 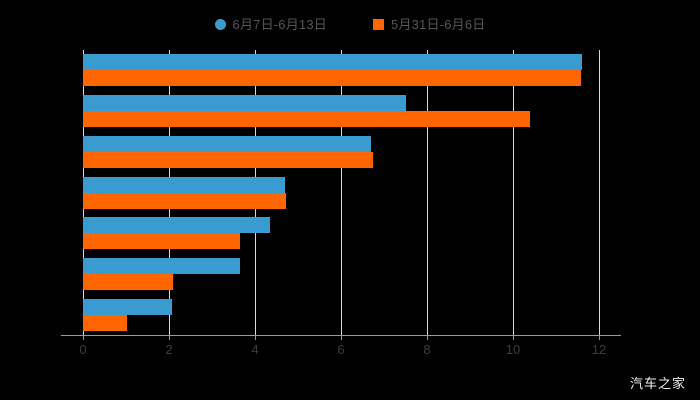 What do you see at coordinates (429, 24) in the screenshot?
I see `legend-item-1: 5月31日-6月6日` at bounding box center [429, 24].